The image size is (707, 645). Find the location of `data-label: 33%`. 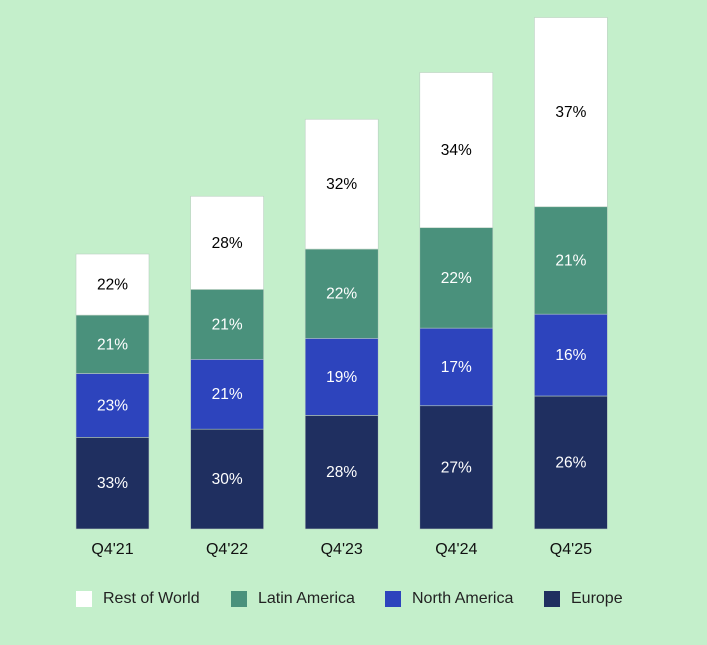

data-label: 33% is located at coordinates (112, 483).